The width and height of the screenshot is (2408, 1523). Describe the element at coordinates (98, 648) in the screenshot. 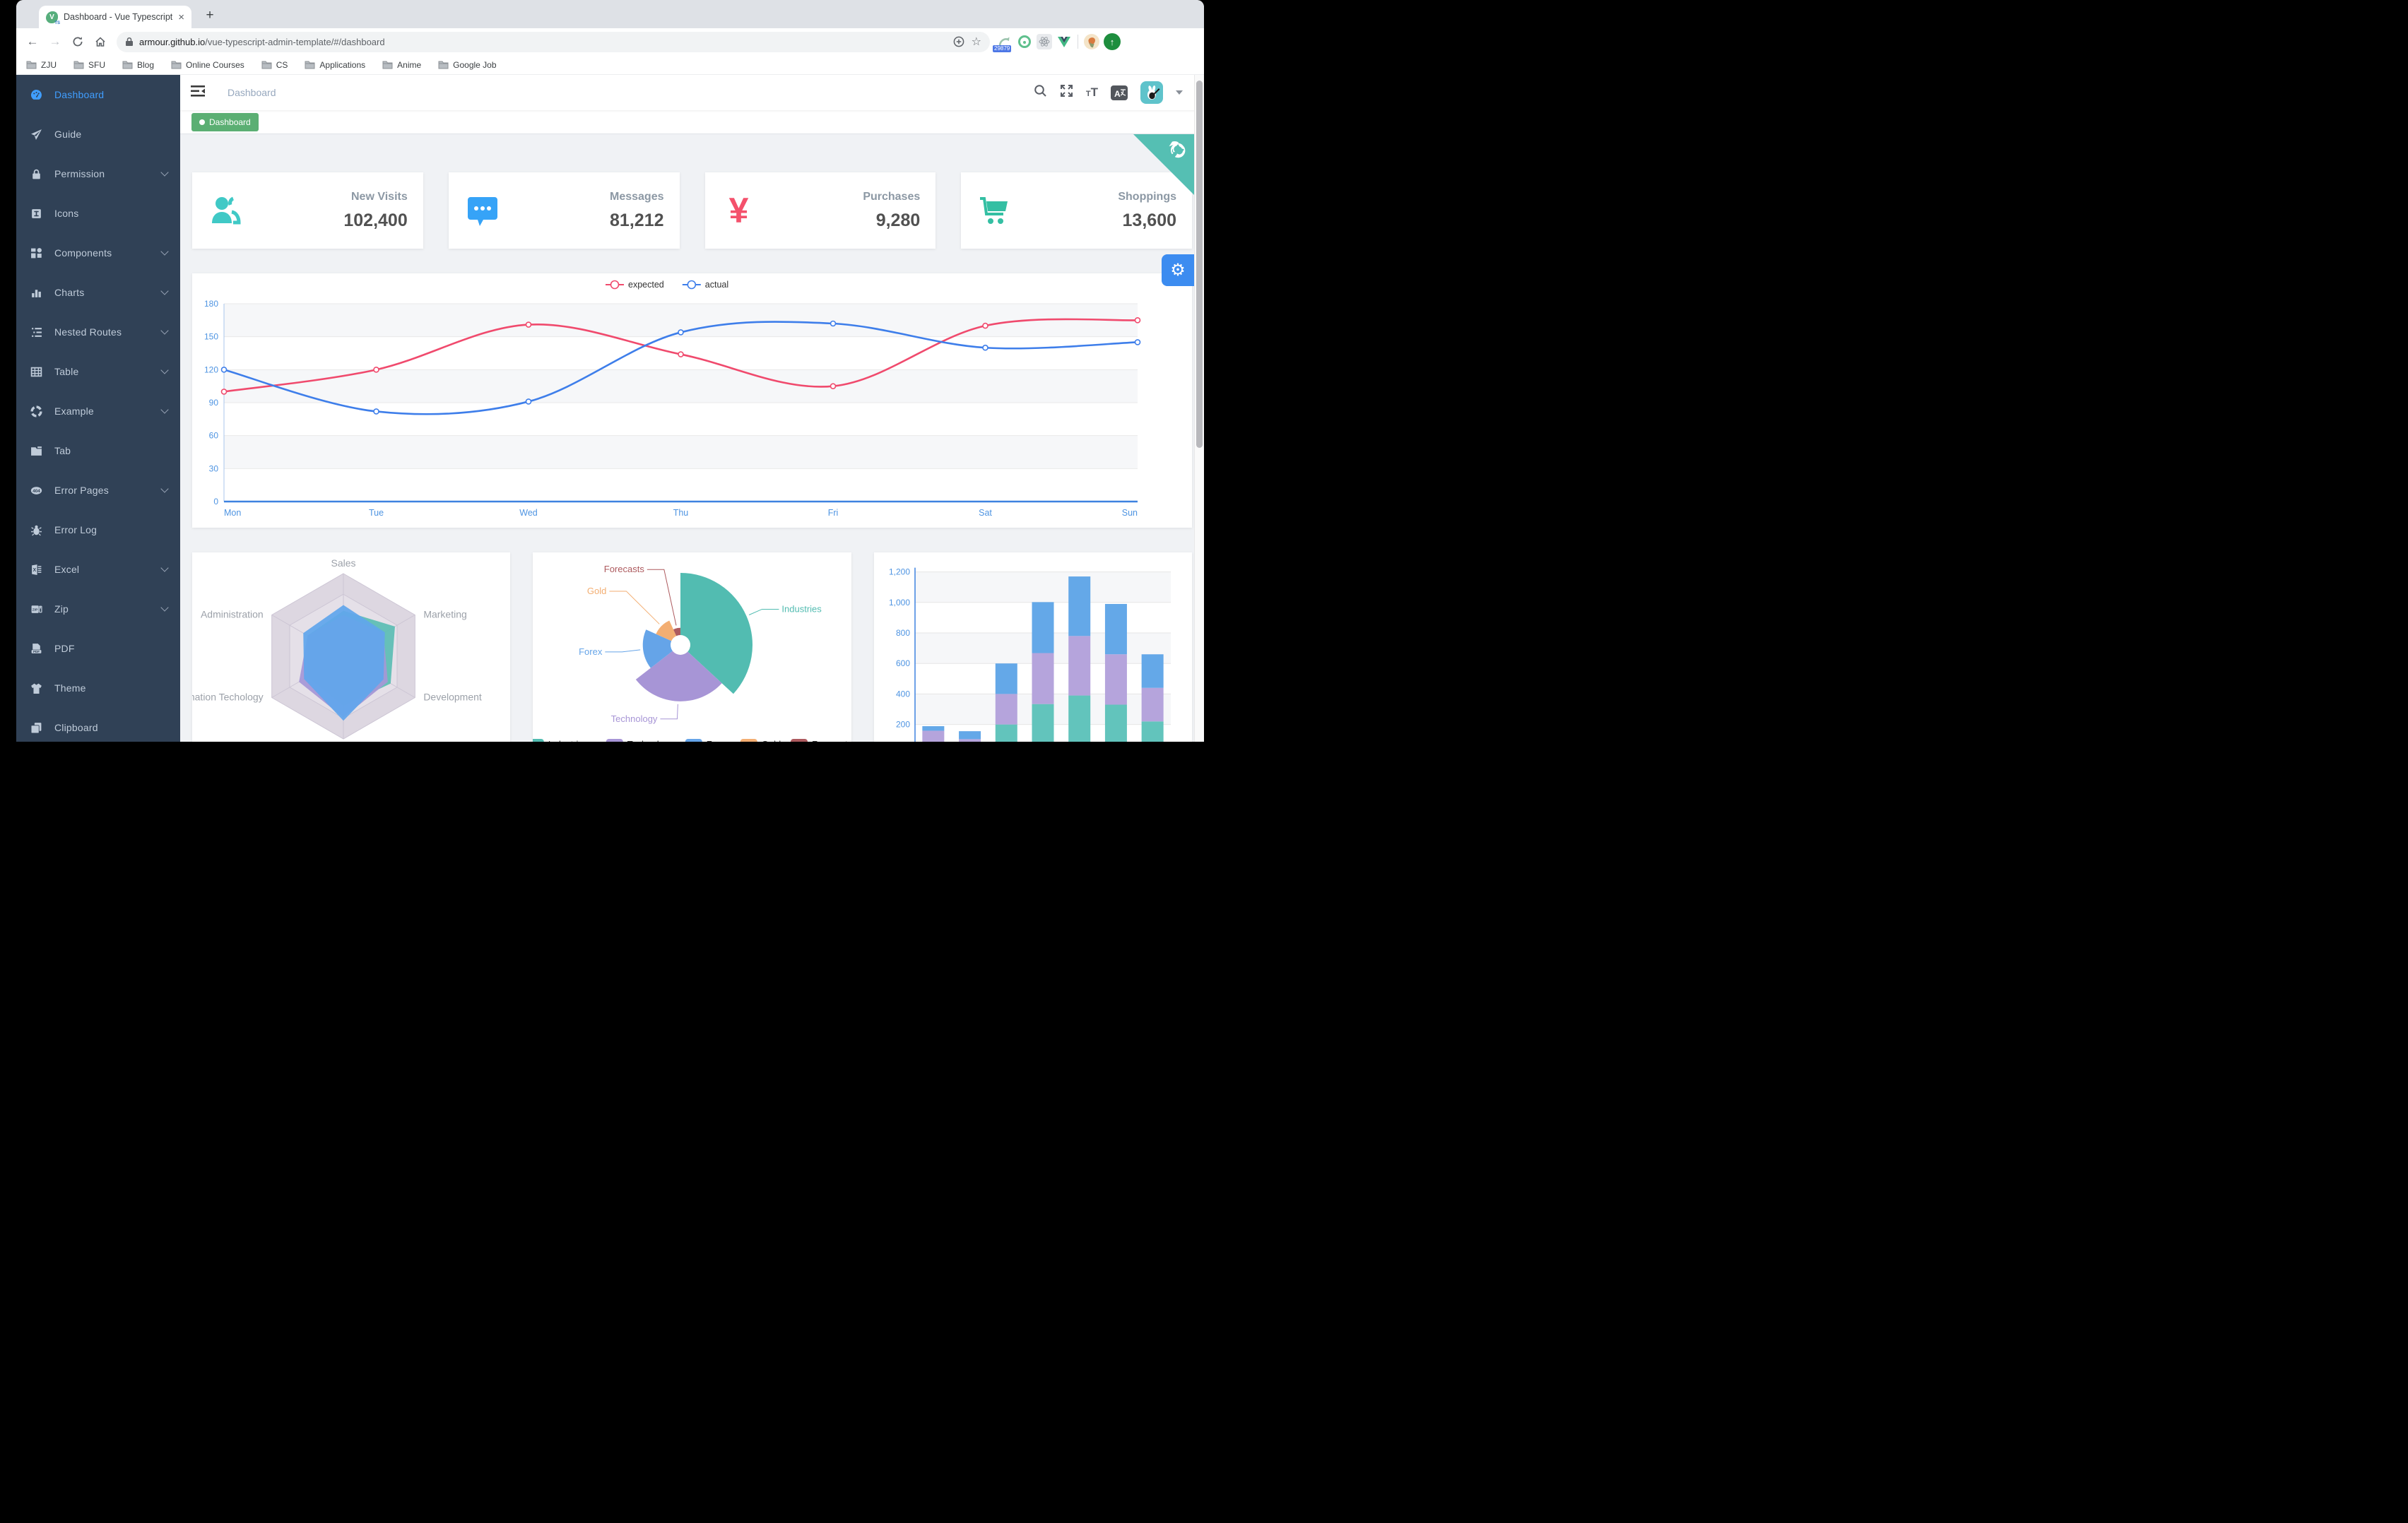

I see `sidebar-item-pdf: PDF PDF` at that location.